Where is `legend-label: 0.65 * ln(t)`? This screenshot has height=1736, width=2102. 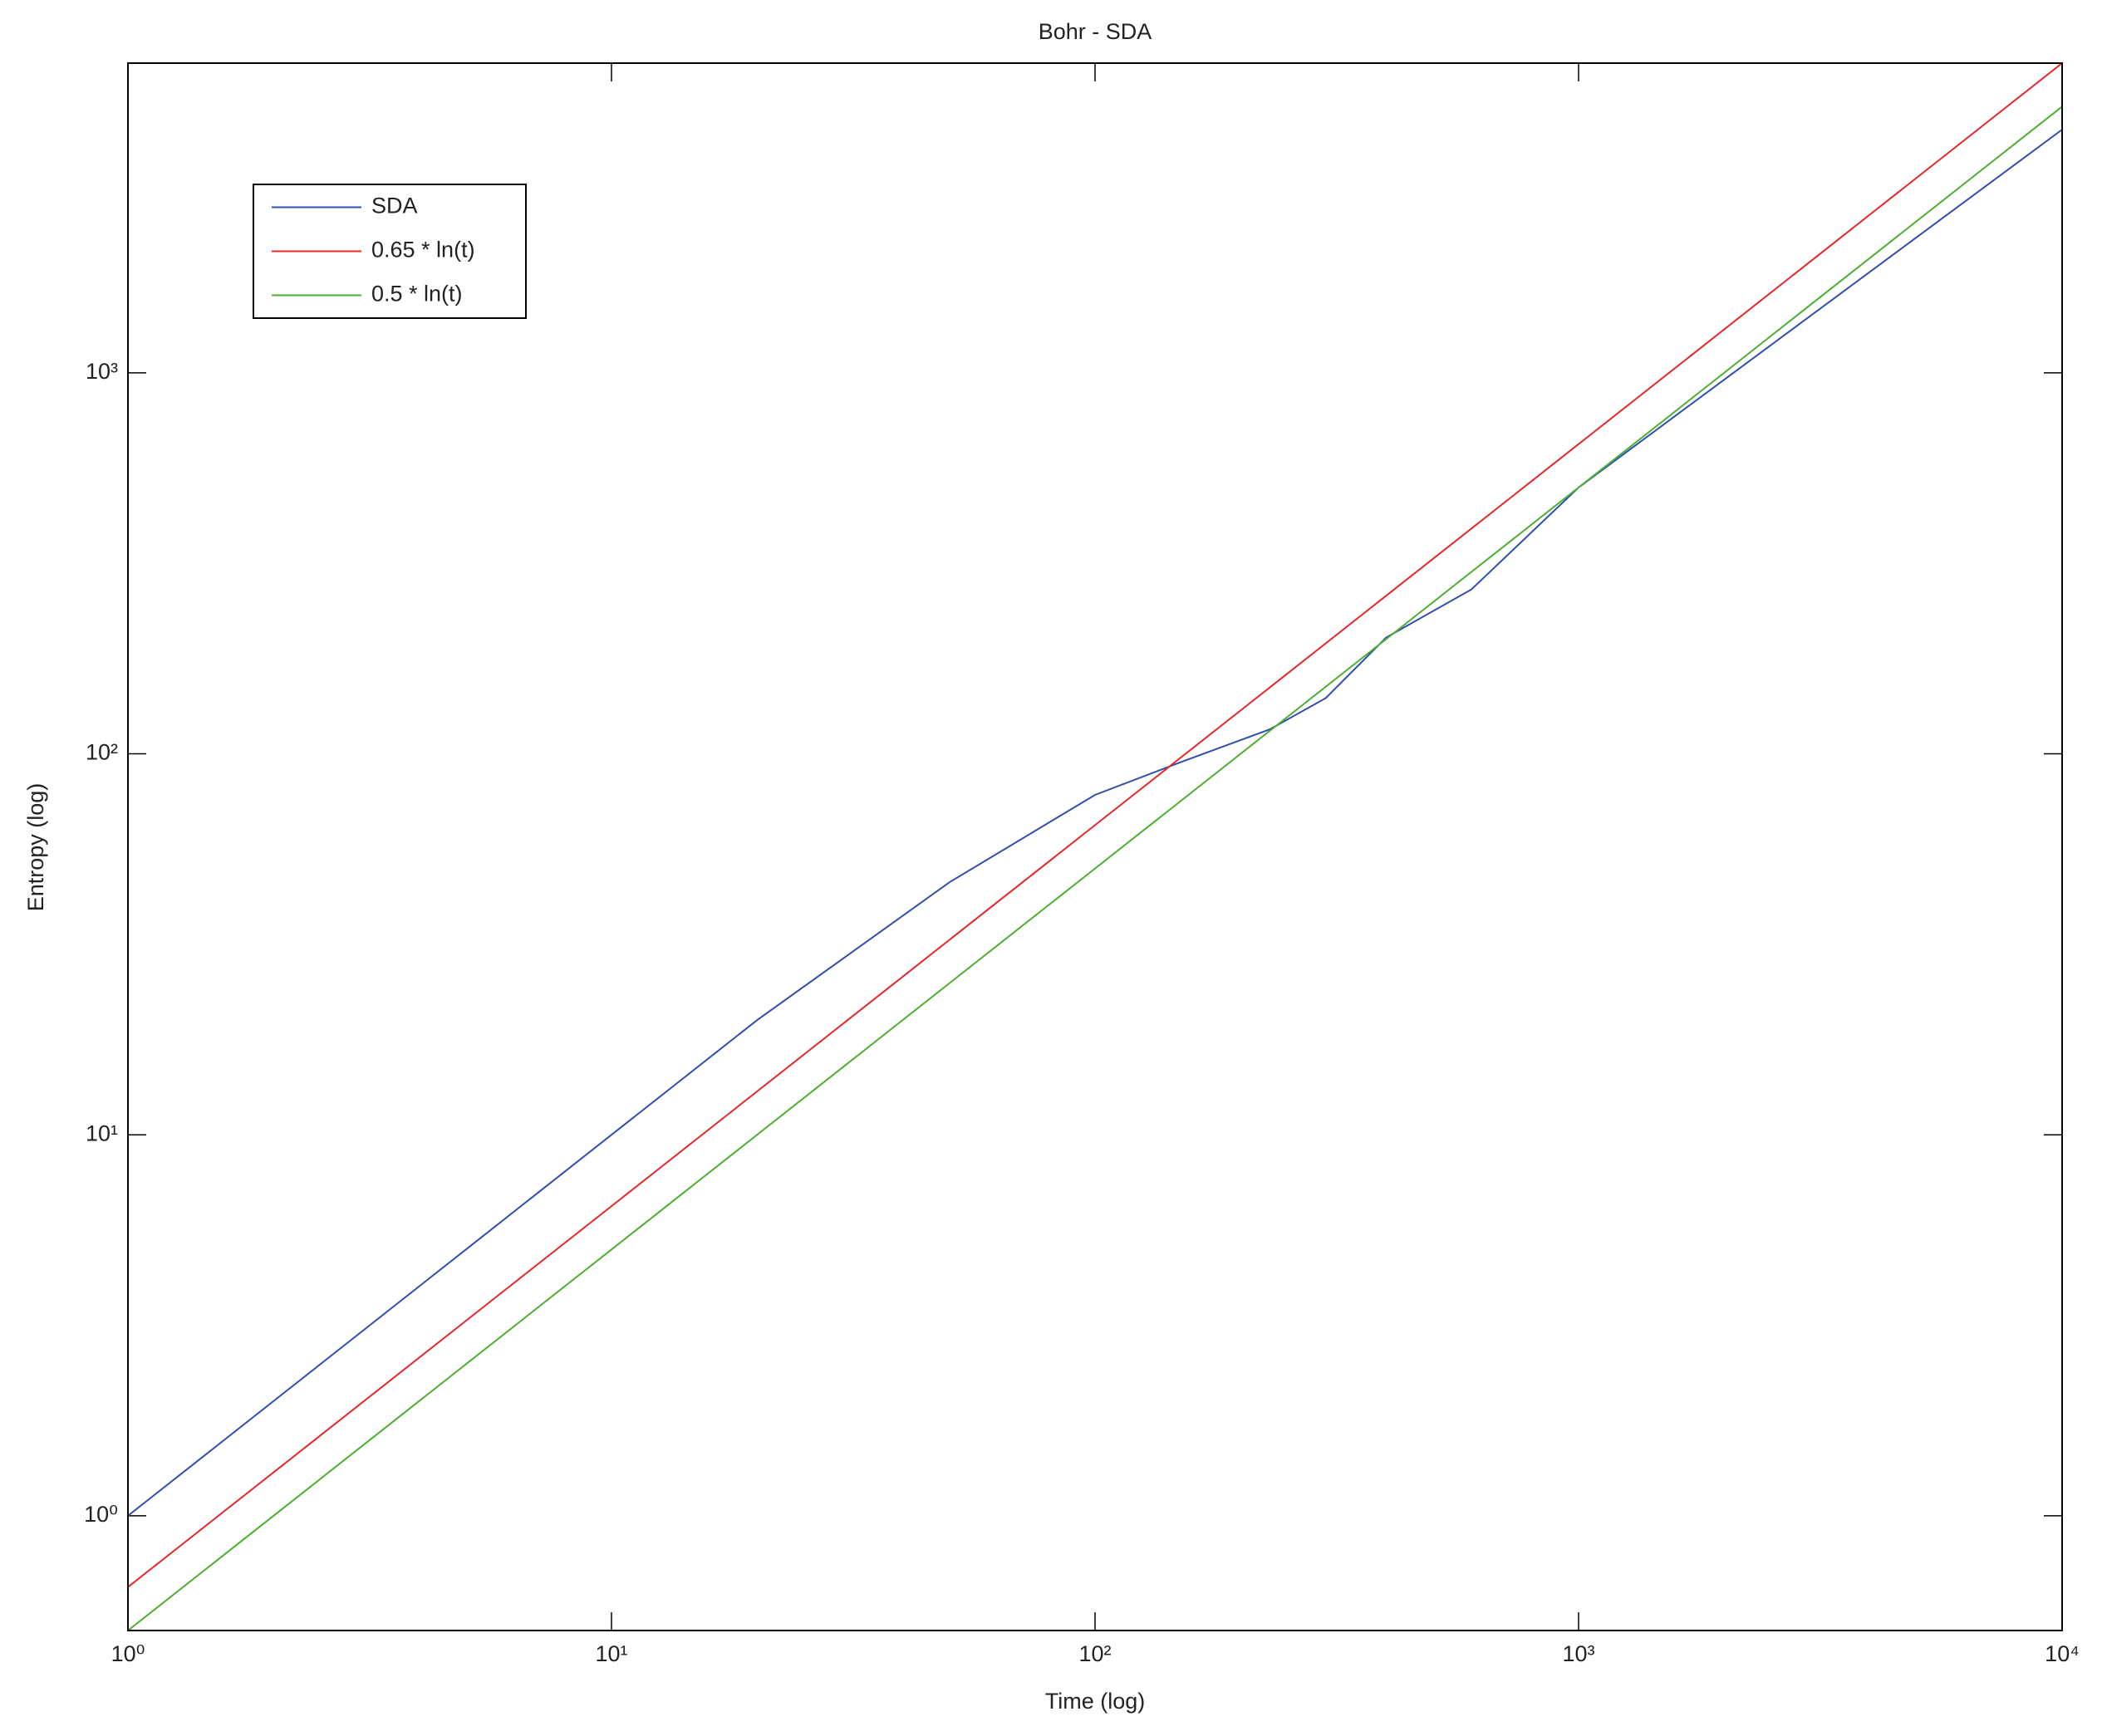 legend-label: 0.65 * ln(t) is located at coordinates (423, 250).